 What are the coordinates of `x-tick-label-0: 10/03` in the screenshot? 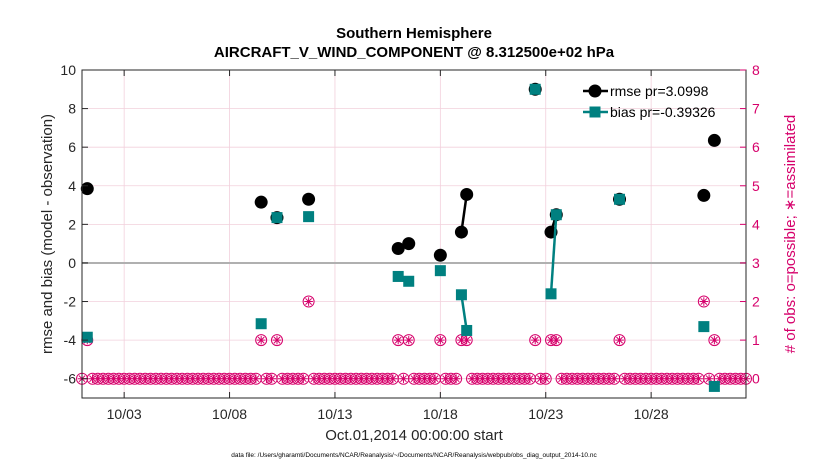 It's located at (124, 414).